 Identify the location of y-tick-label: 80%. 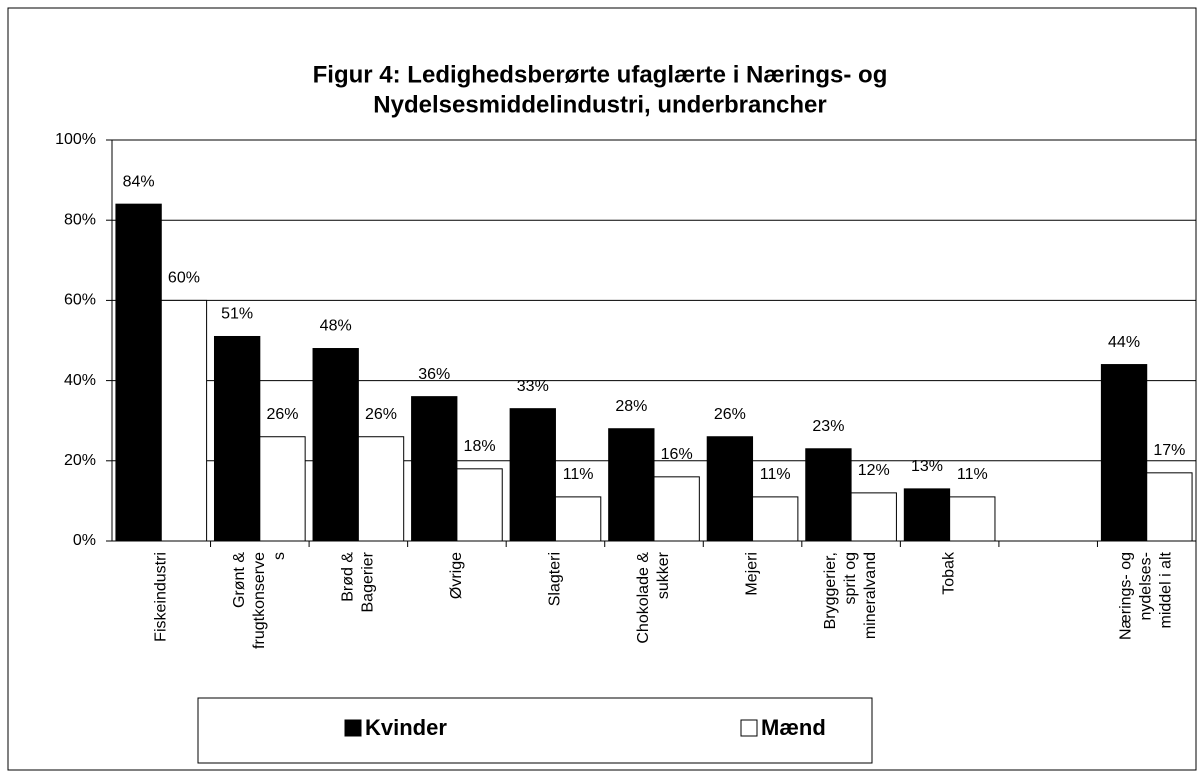
(80, 219).